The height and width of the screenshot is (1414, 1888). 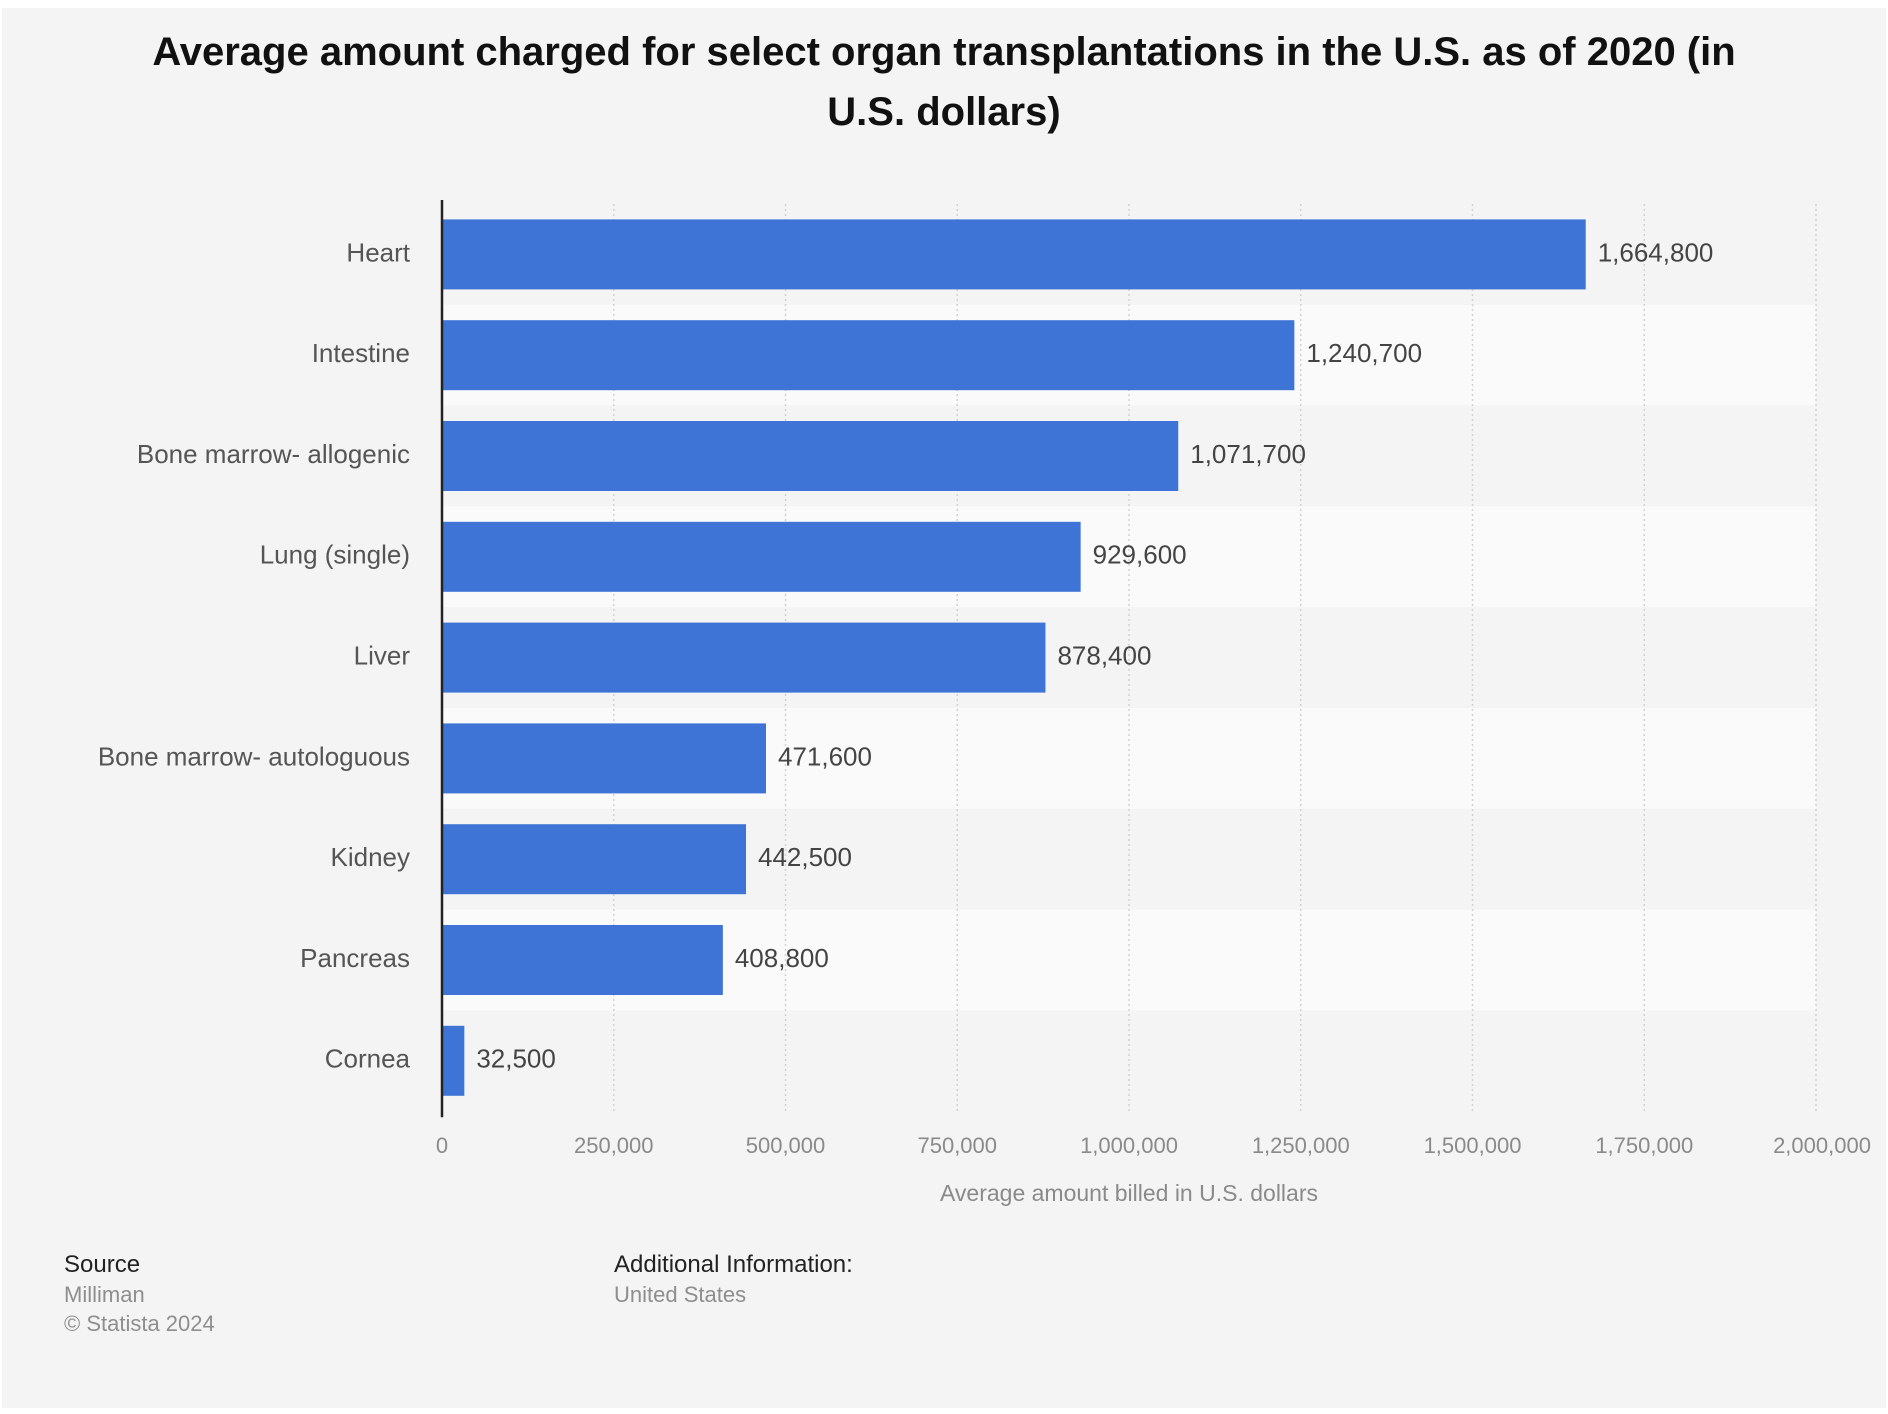 What do you see at coordinates (733, 1279) in the screenshot?
I see `additional-info-block: Additional Information: United States` at bounding box center [733, 1279].